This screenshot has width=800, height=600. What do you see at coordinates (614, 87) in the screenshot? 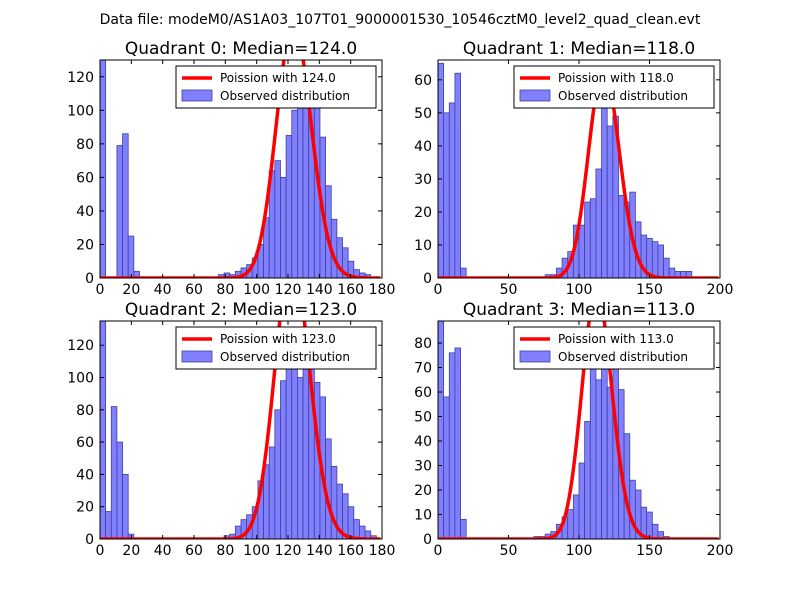
I see `legend: Poission with 118.0 Observed distribution` at bounding box center [614, 87].